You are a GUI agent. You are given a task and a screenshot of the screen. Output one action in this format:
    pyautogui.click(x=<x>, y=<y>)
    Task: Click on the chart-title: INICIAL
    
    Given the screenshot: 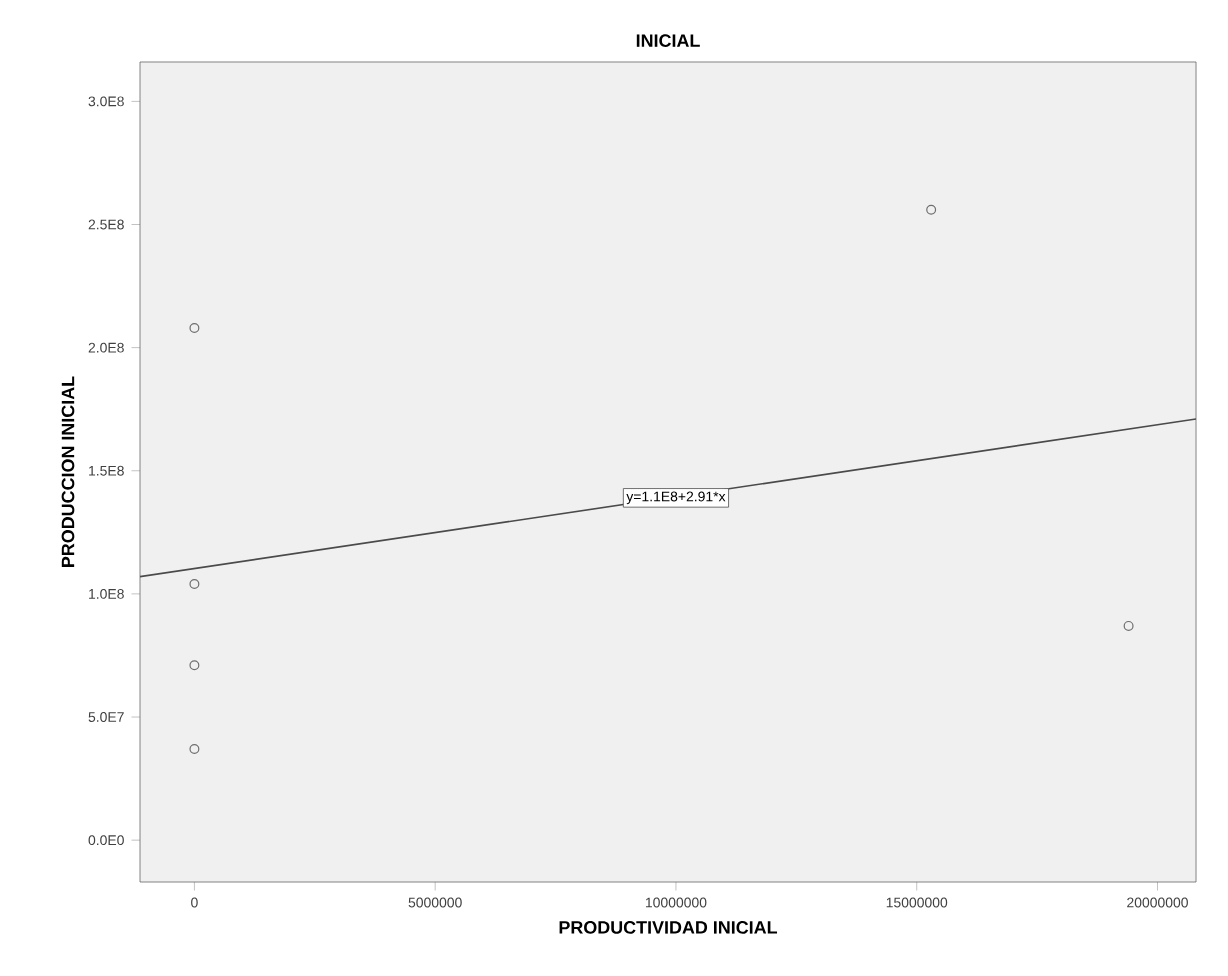 What is the action you would take?
    pyautogui.click(x=668, y=40)
    